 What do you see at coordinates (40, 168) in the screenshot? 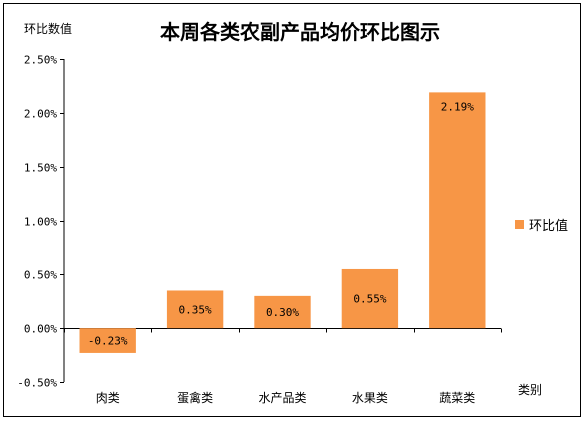
I see `y-tick-label: 1.50%` at bounding box center [40, 168].